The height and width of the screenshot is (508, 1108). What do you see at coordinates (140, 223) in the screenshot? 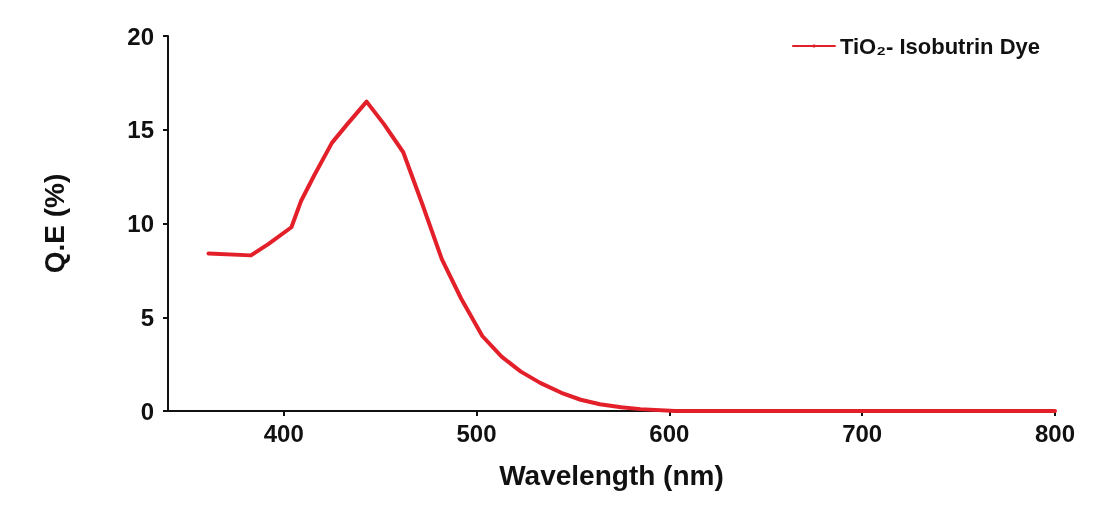
I see `y-tick-label: 10` at bounding box center [140, 223].